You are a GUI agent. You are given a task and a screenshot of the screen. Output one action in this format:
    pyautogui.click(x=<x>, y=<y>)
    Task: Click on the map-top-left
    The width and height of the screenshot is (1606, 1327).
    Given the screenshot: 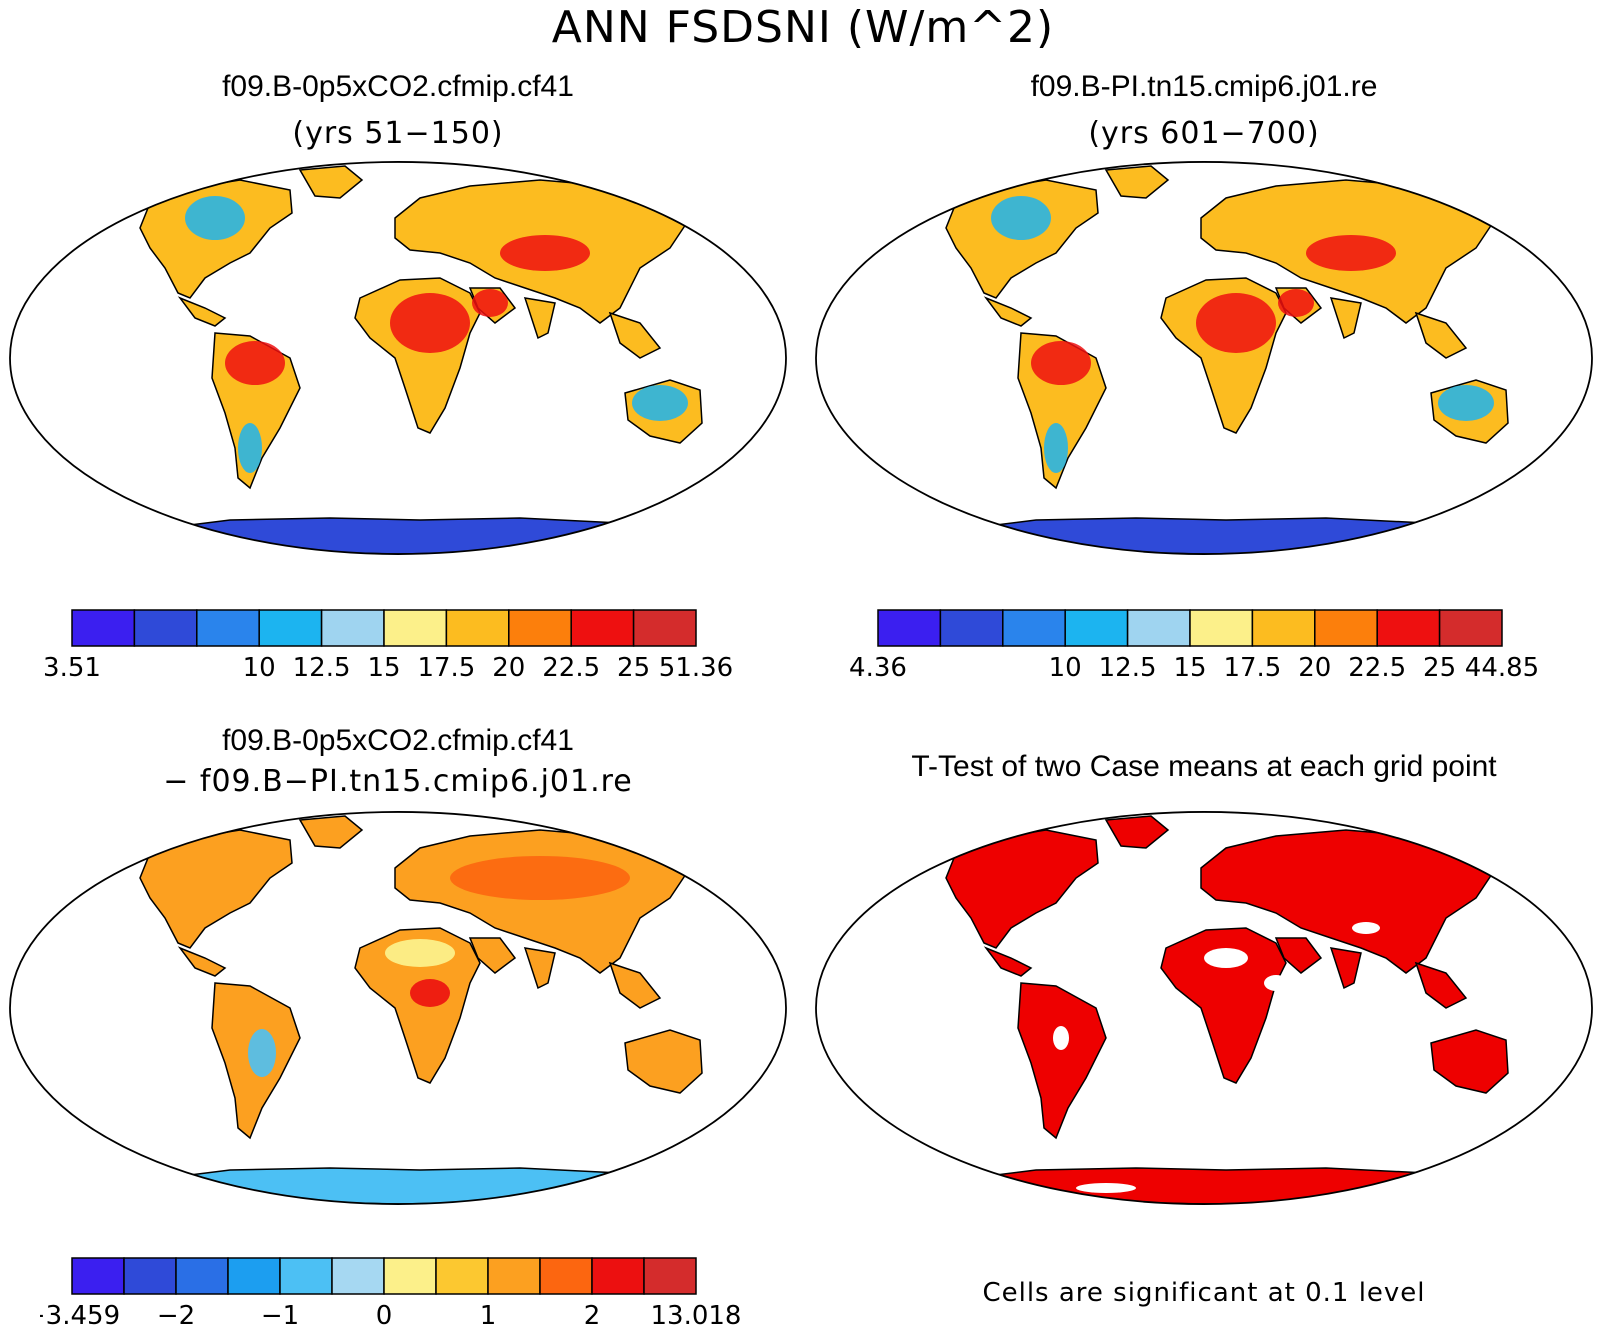 What is the action you would take?
    pyautogui.click(x=398, y=358)
    